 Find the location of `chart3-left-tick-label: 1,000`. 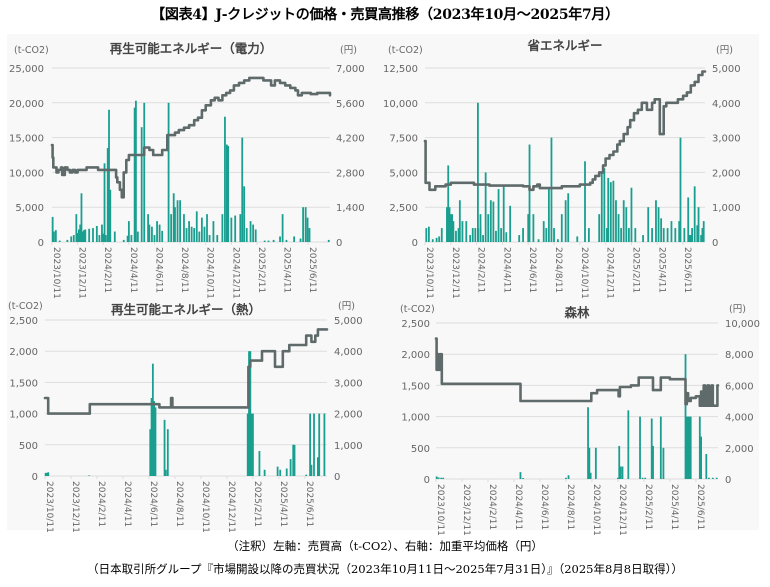

chart3-left-tick-label: 1,000 is located at coordinates (23, 415).